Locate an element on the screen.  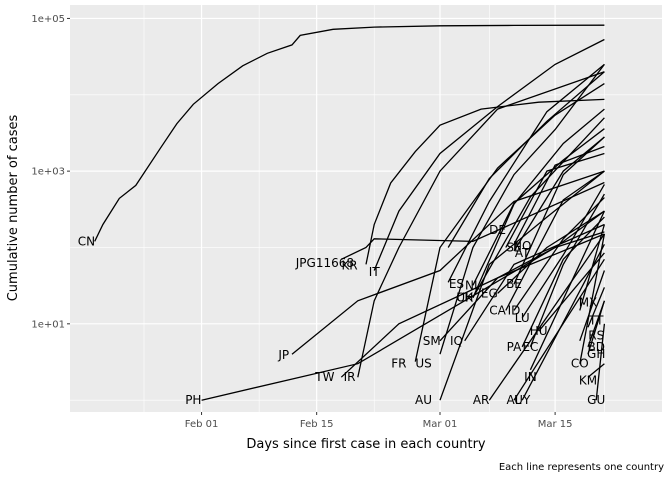
series-line-sm is located at coordinates (522, 286).